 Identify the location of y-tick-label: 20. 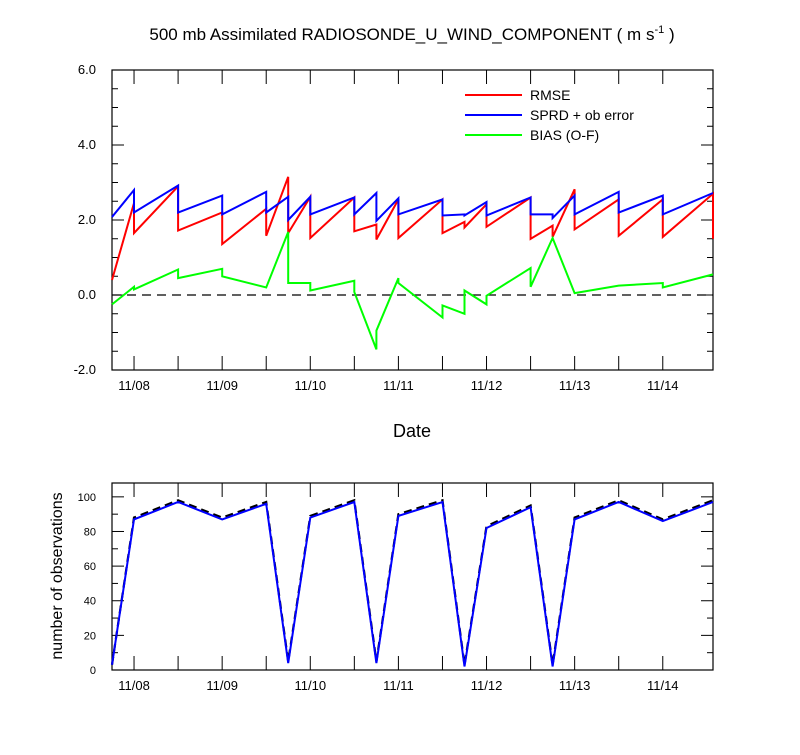
(90, 636).